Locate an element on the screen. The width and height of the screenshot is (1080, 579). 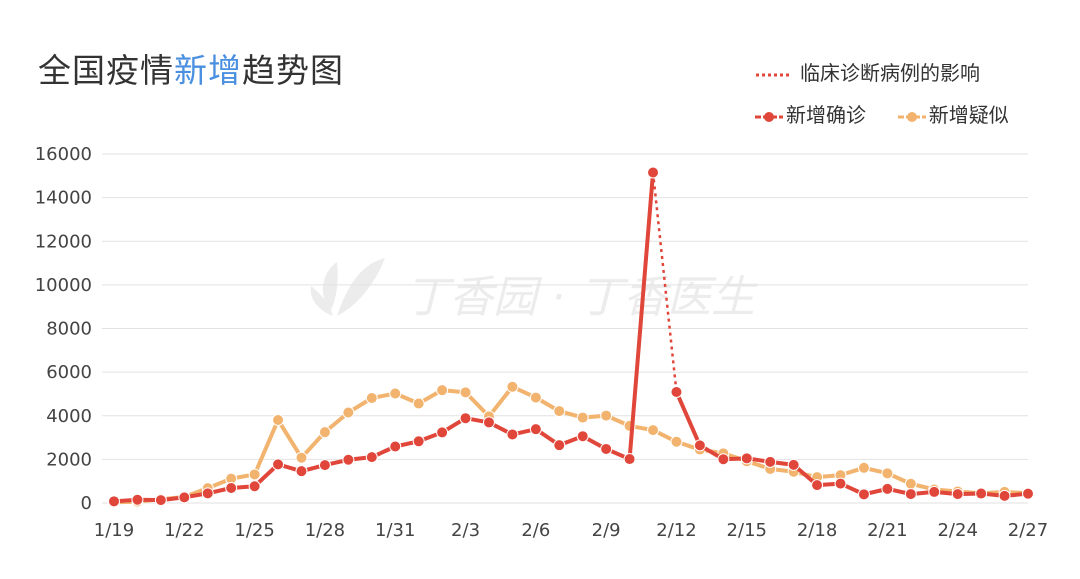
clinical-dotted-segment is located at coordinates (664, 282).